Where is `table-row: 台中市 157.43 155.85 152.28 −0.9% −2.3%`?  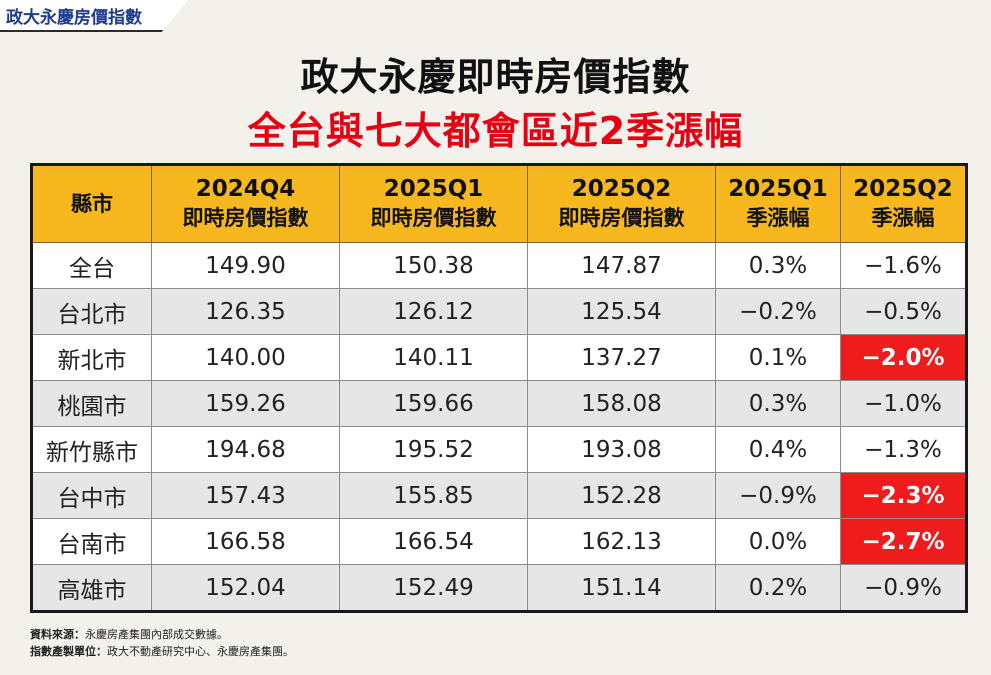
table-row: 台中市 157.43 155.85 152.28 −0.9% −2.3% is located at coordinates (499, 495).